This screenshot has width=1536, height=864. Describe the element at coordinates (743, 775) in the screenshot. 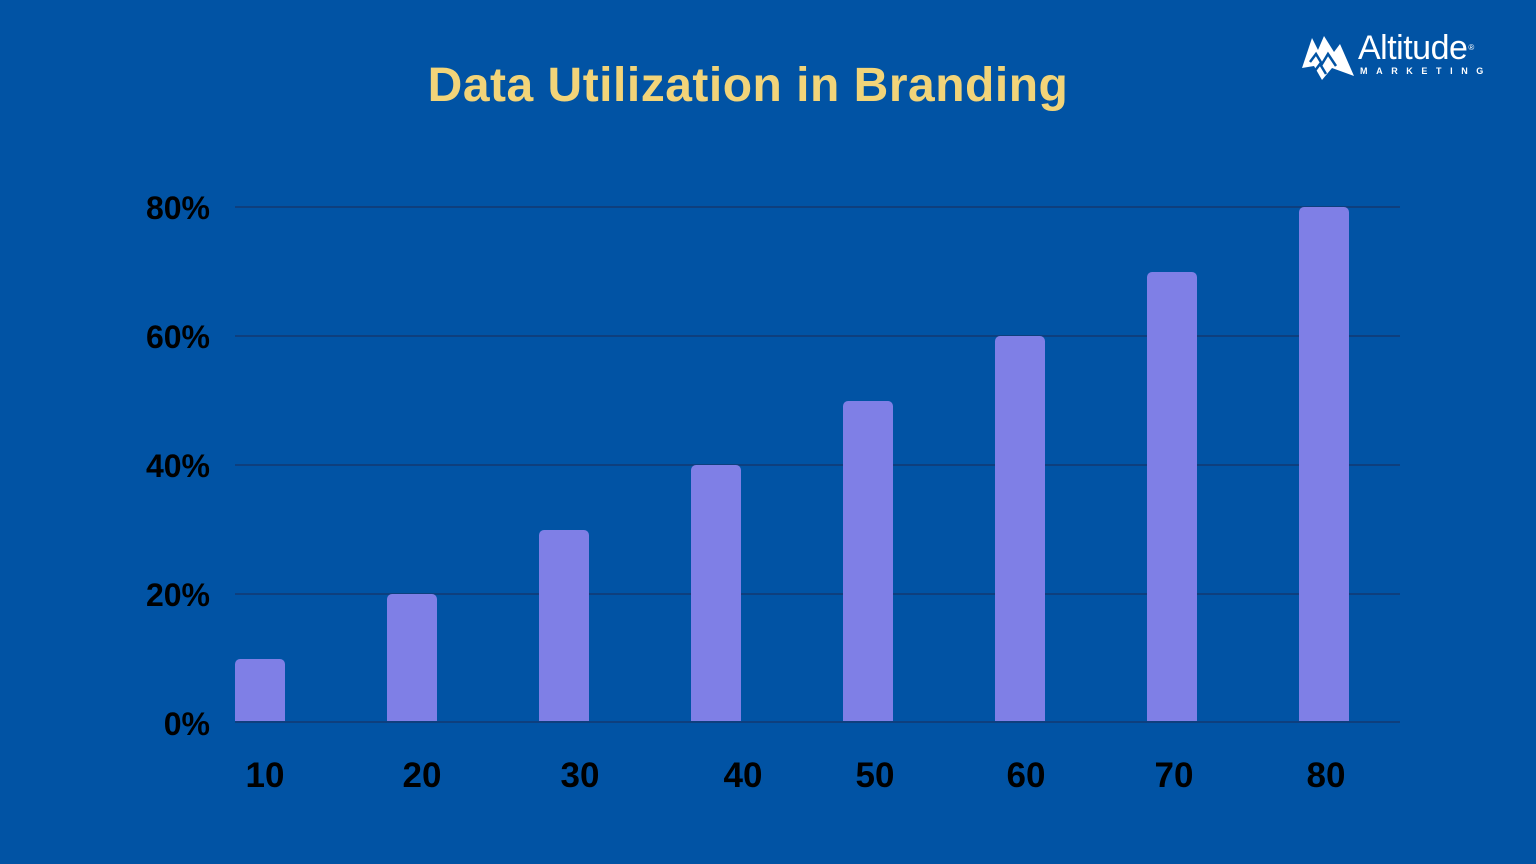

I see `x-tick-label: 40` at that location.